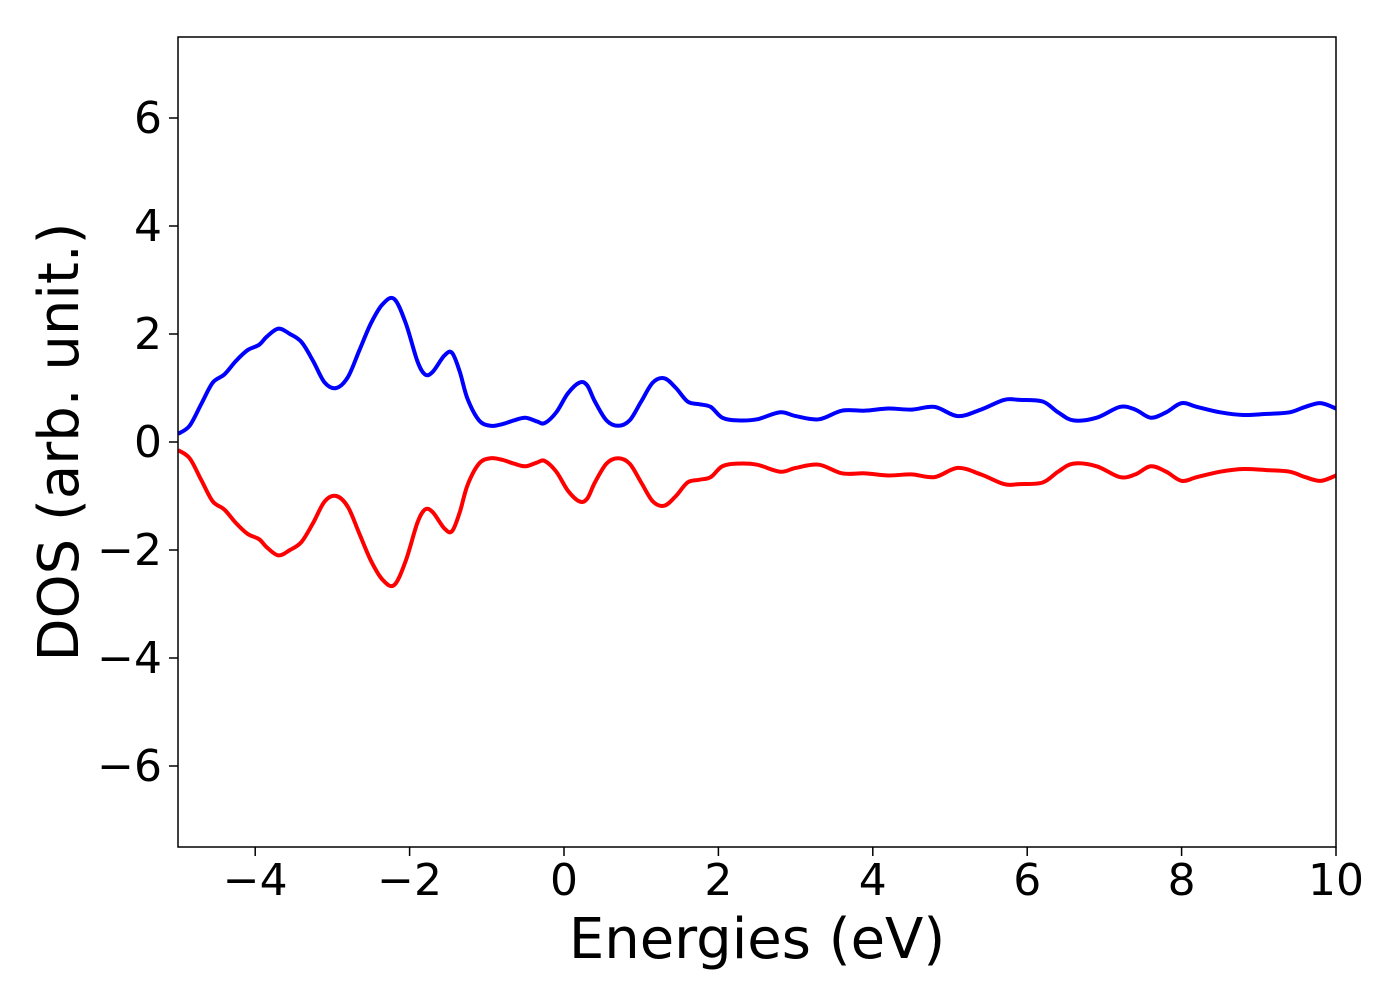 The image size is (1400, 1000). Describe the element at coordinates (564, 880) in the screenshot. I see `x-tick-label: 0` at that location.